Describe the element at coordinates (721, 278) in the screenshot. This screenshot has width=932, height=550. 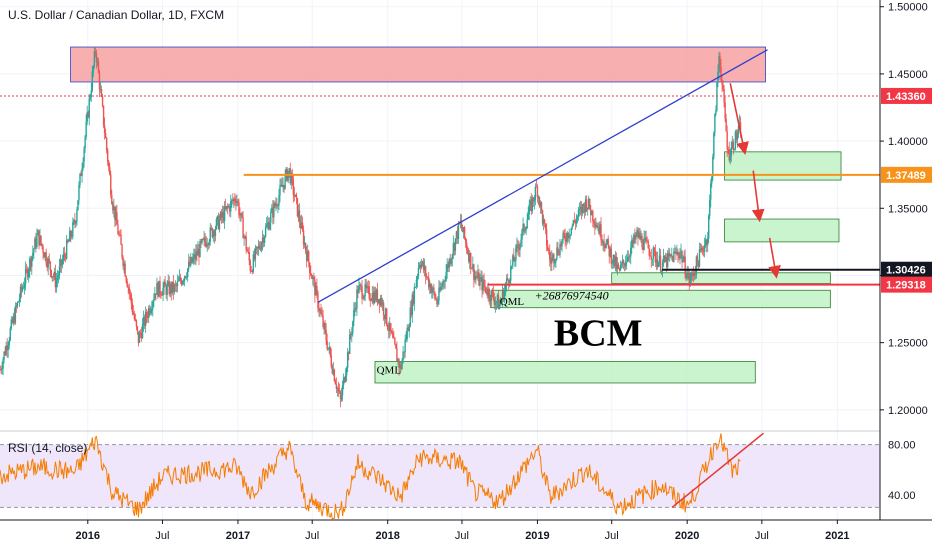
I see `demand-zone` at that location.